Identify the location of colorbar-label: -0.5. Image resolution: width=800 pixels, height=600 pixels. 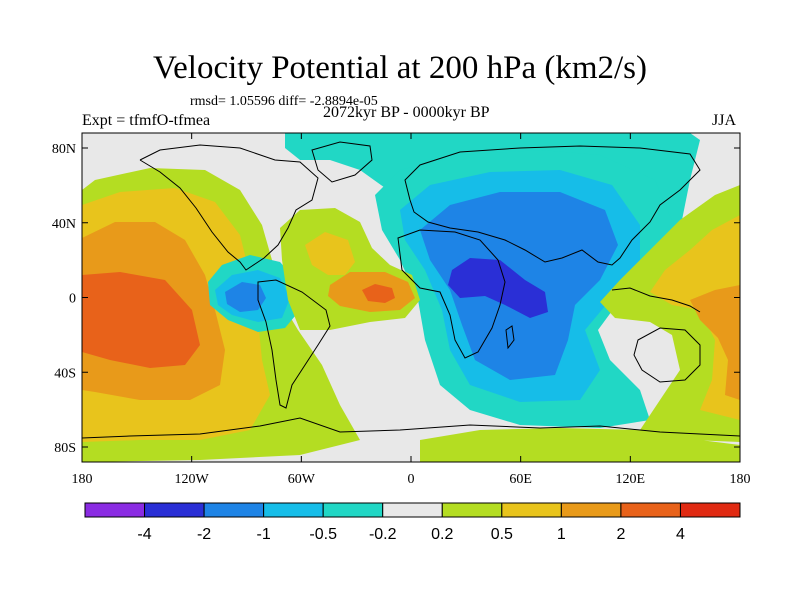
(323, 534).